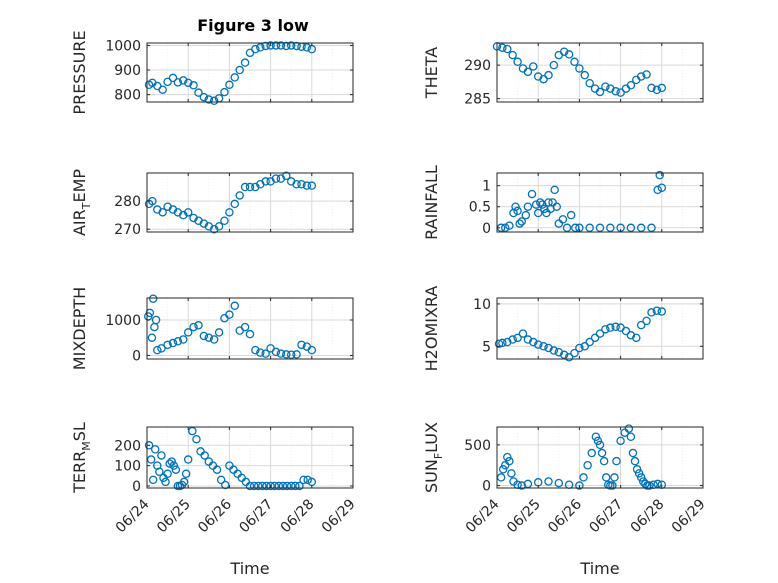  What do you see at coordinates (81, 202) in the screenshot?
I see `y-axis-label: AIRTEMP` at bounding box center [81, 202].